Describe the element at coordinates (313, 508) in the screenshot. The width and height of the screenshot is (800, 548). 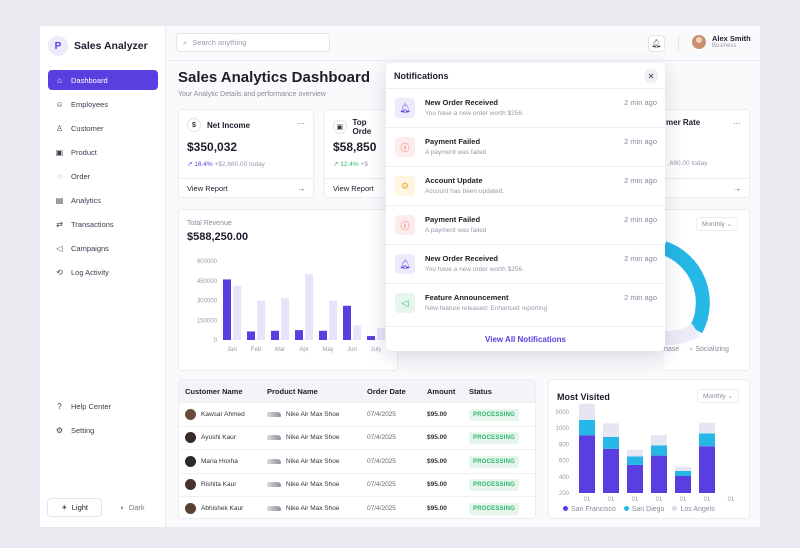
I see `product-name: Nike Air Max Shoe` at that location.